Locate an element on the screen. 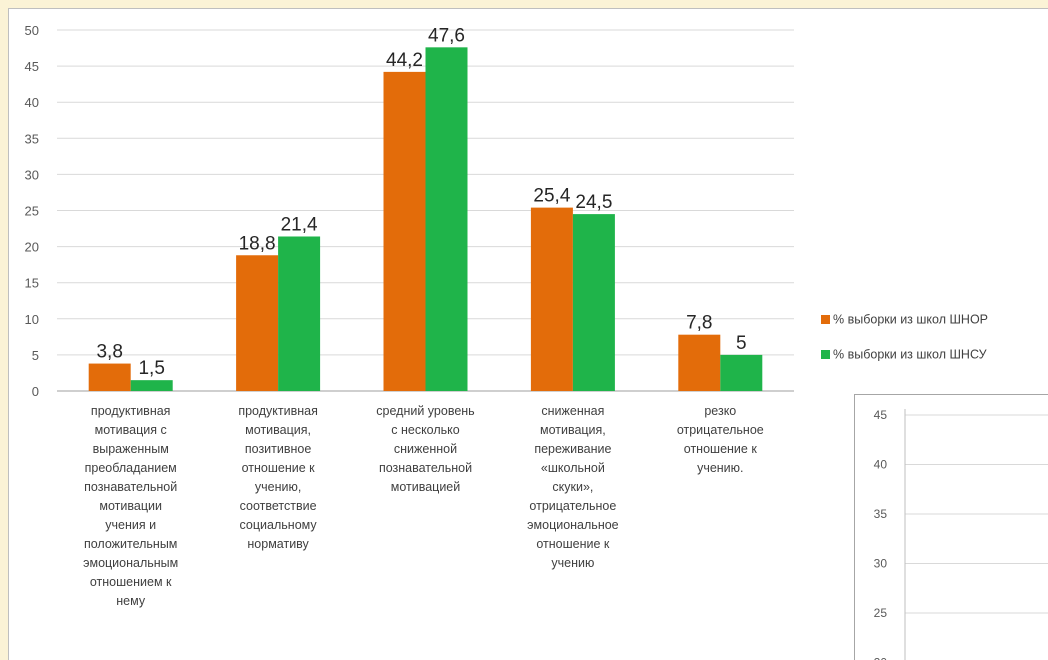  category-label-line: мотивацией is located at coordinates (426, 487).